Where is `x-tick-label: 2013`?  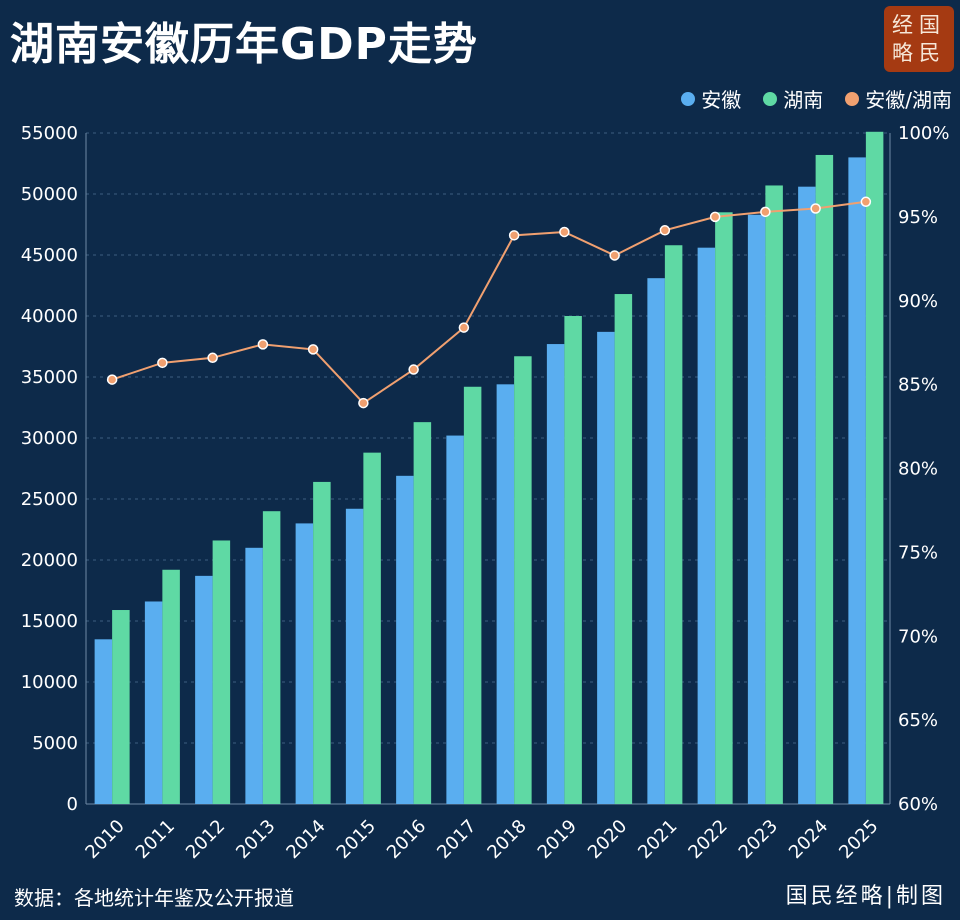
x-tick-label: 2013 is located at coordinates (255, 839).